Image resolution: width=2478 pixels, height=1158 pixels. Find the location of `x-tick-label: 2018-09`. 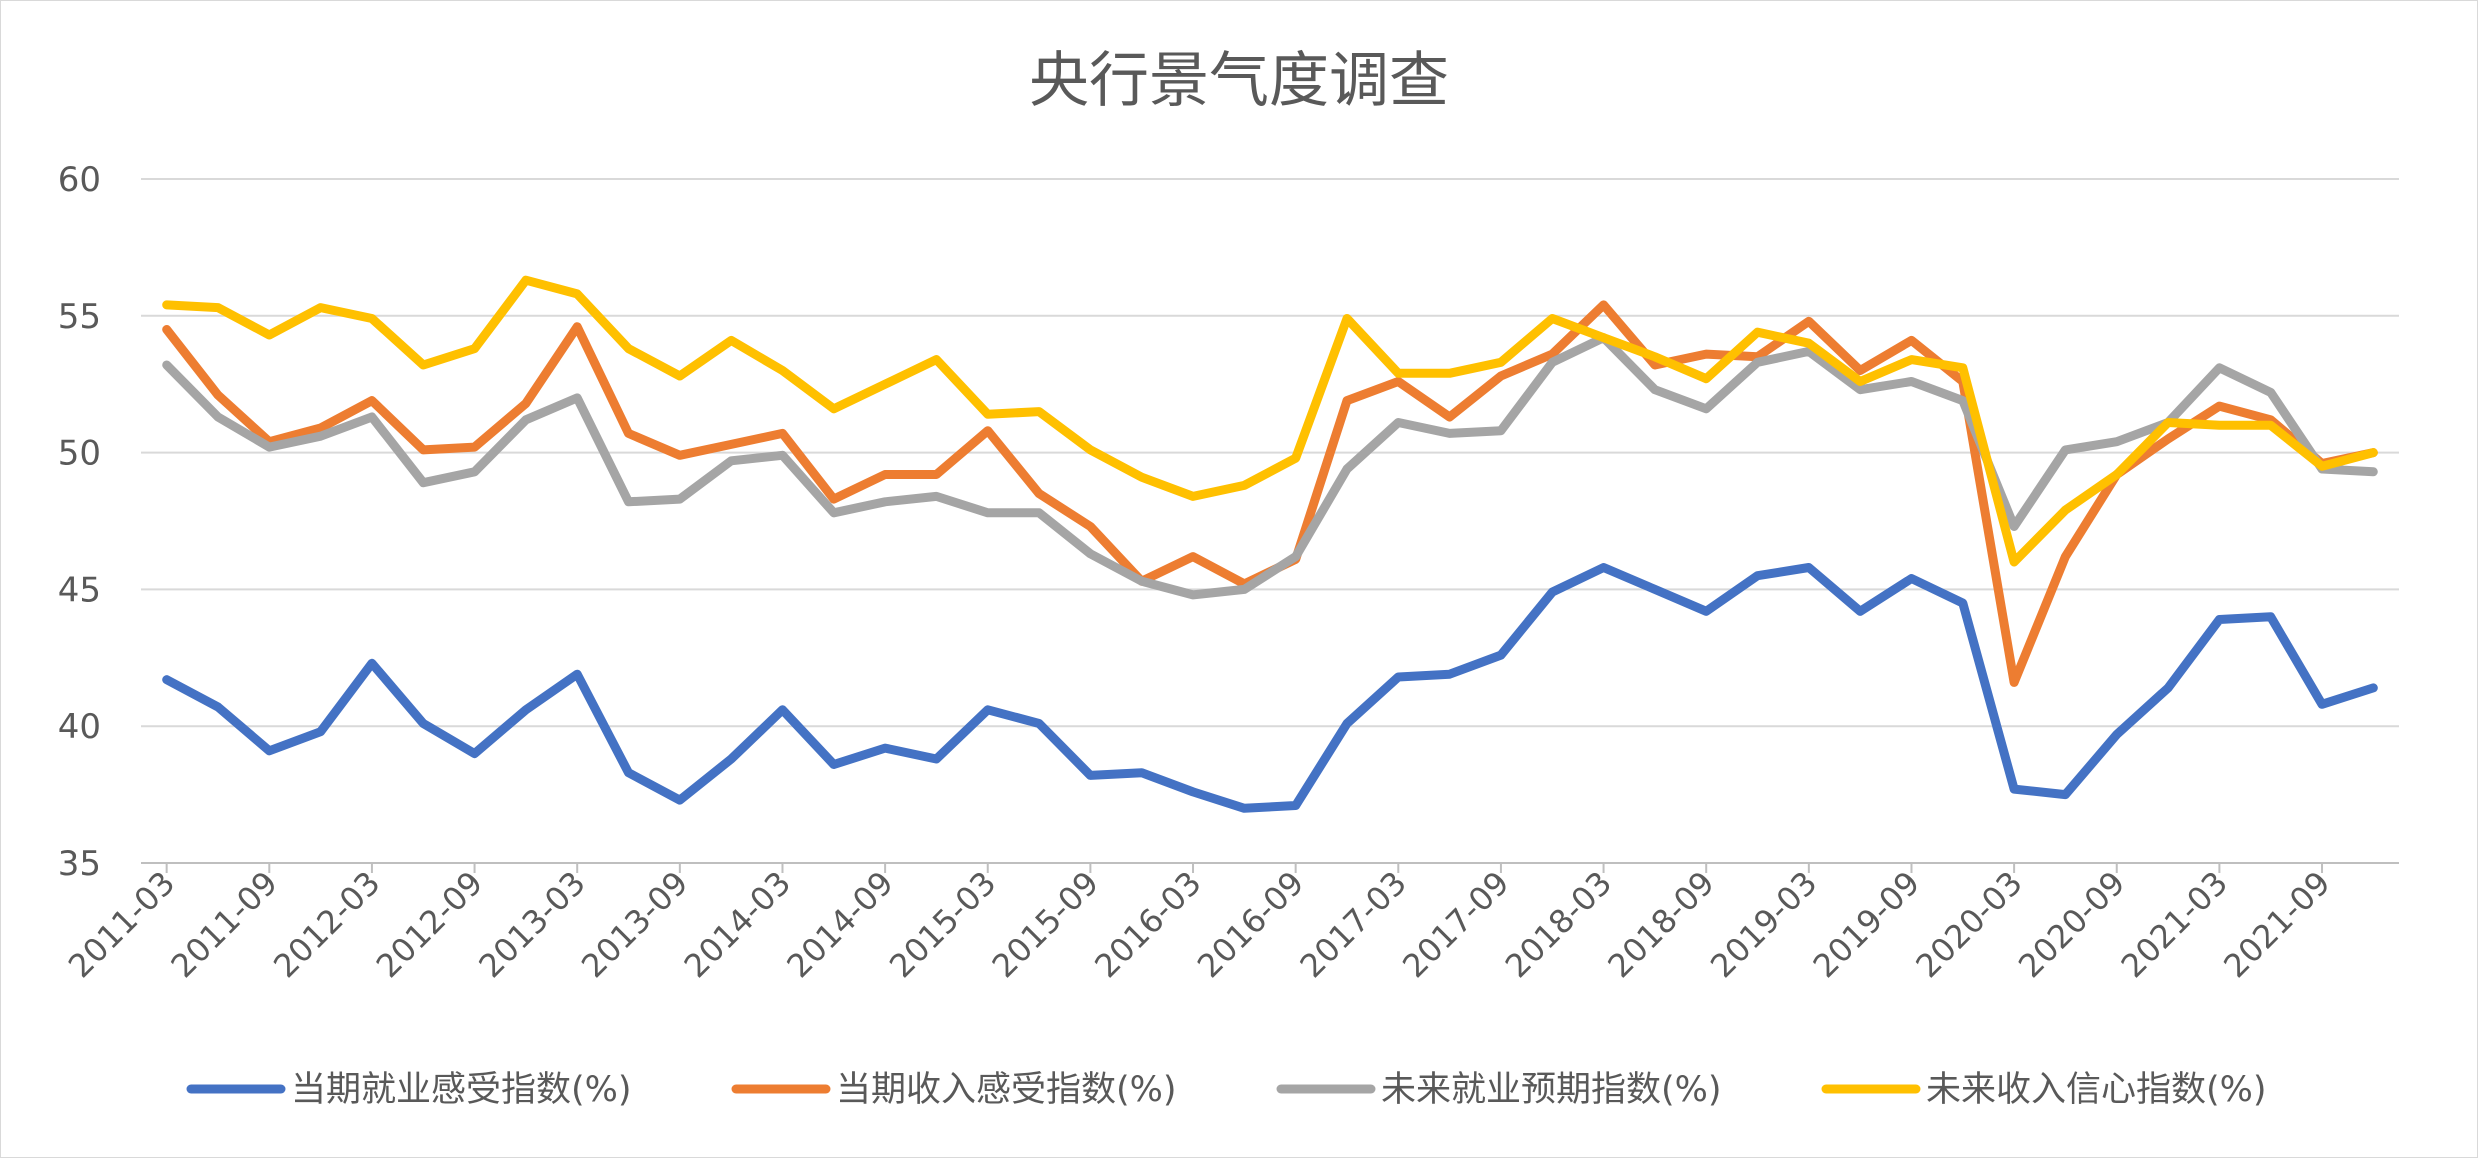

x-tick-label: 2018-09 is located at coordinates (1660, 924).